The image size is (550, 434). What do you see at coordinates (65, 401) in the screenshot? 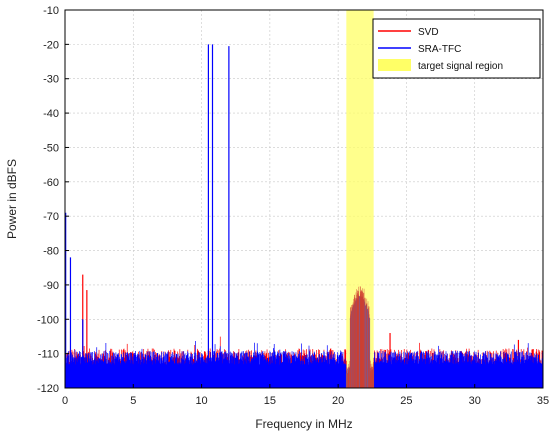
I see `x-tick-label: 0` at bounding box center [65, 401].